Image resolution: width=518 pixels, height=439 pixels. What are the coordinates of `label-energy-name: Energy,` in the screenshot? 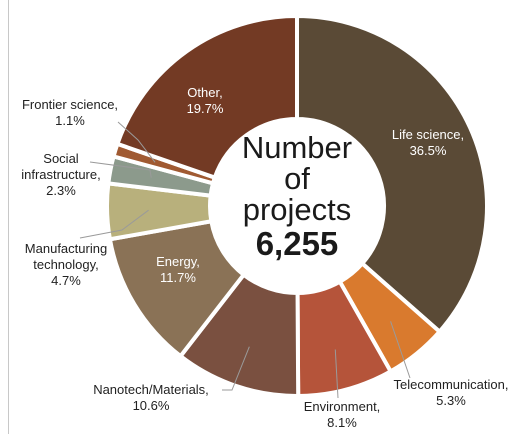 It's located at (178, 261).